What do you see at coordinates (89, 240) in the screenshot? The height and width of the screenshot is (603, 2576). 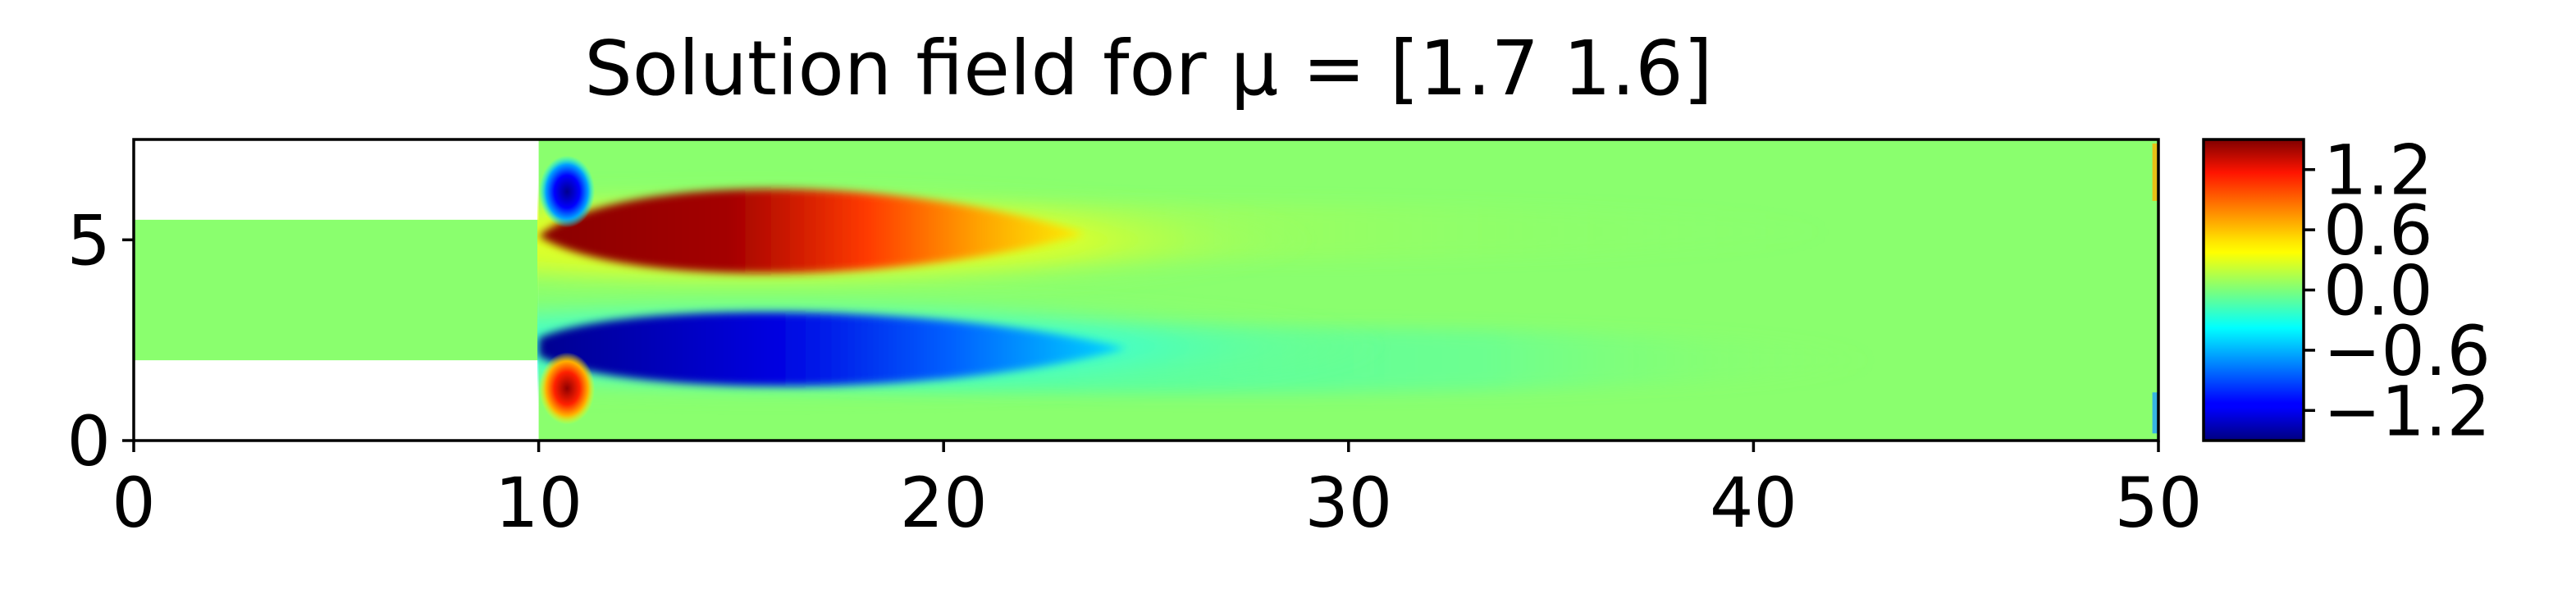 I see `y-tick-label: 5` at bounding box center [89, 240].